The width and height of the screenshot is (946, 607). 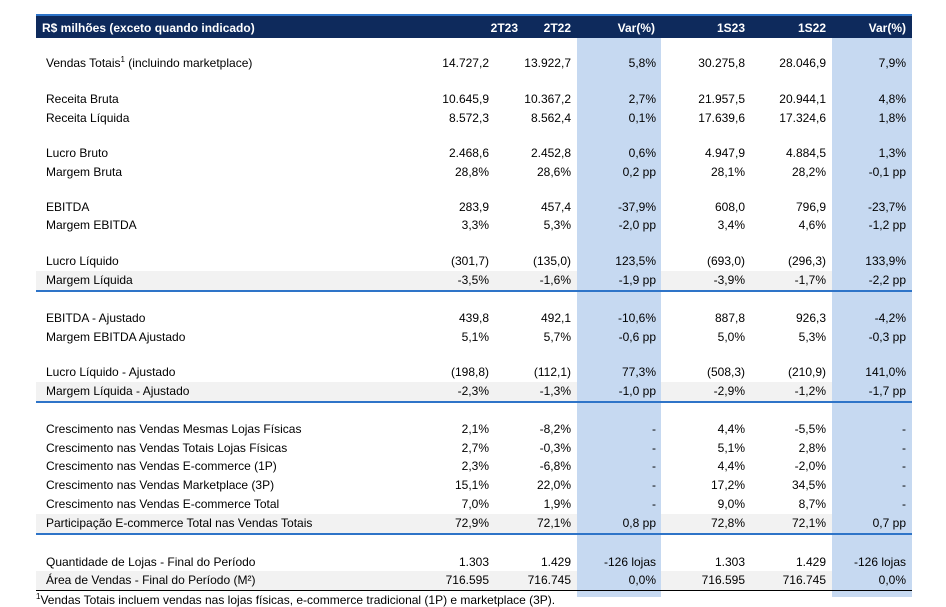 What do you see at coordinates (812, 225) in the screenshot?
I see `cell-1s22: 4,6%` at bounding box center [812, 225].